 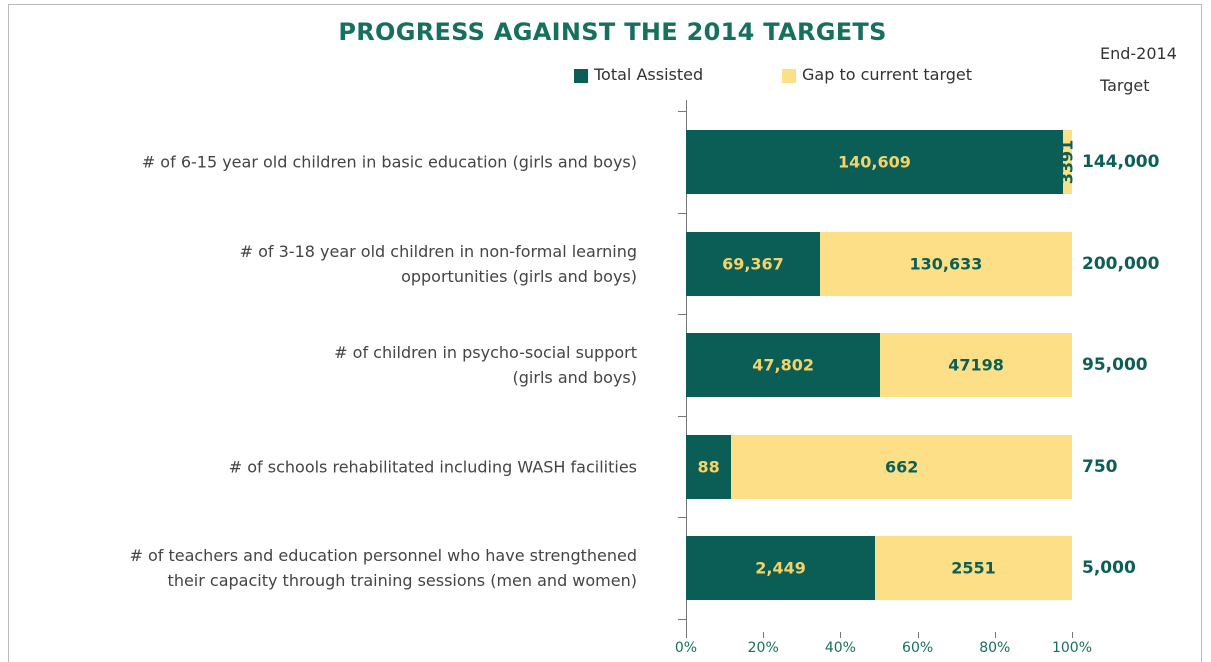 I want to click on x-tick-label: 100%, so click(x=1072, y=648).